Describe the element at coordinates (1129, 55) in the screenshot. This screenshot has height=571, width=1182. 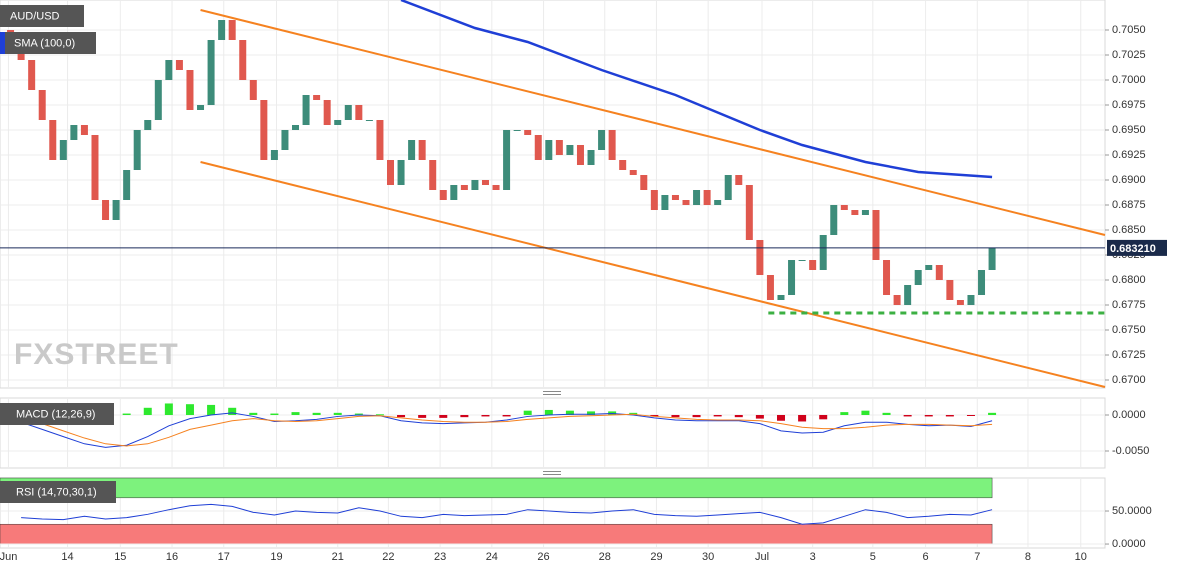
I see `y-tick-label: 0.7025` at that location.